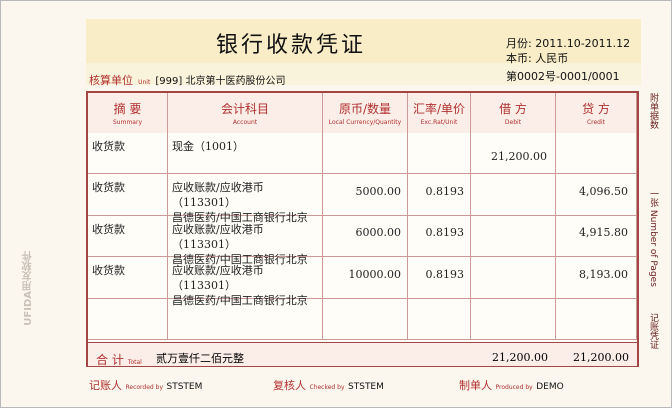 The height and width of the screenshot is (408, 672). I want to click on cell-credit: 4,096.50, so click(596, 195).